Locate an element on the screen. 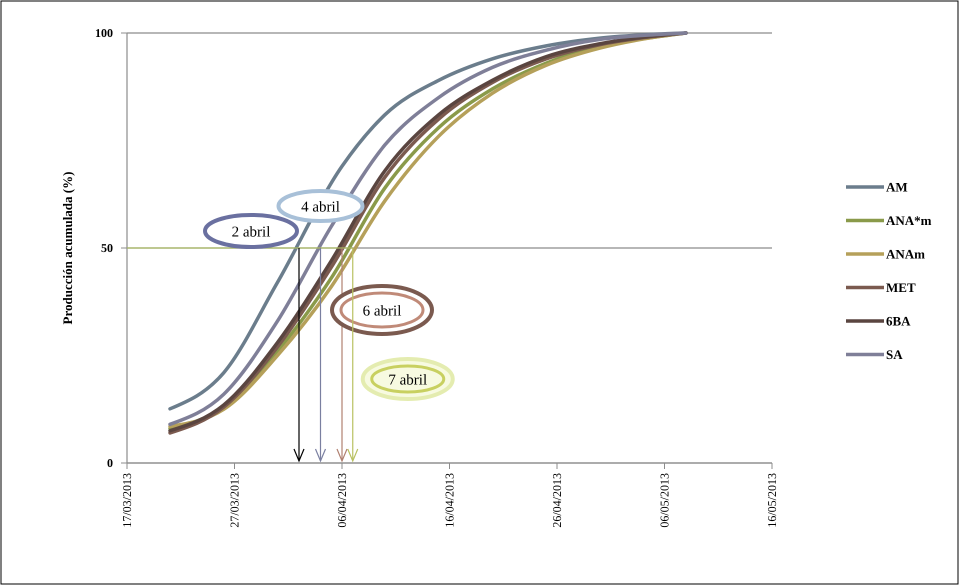 The width and height of the screenshot is (963, 587). x-tick-label: 06/05/2013 is located at coordinates (665, 500).